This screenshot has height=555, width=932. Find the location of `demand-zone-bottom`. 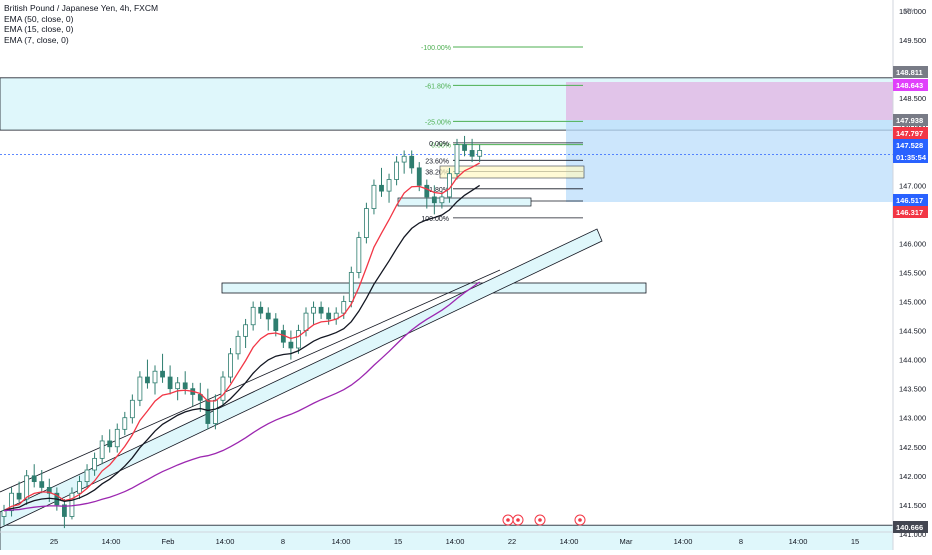

demand-zone-bottom is located at coordinates (447, 539).